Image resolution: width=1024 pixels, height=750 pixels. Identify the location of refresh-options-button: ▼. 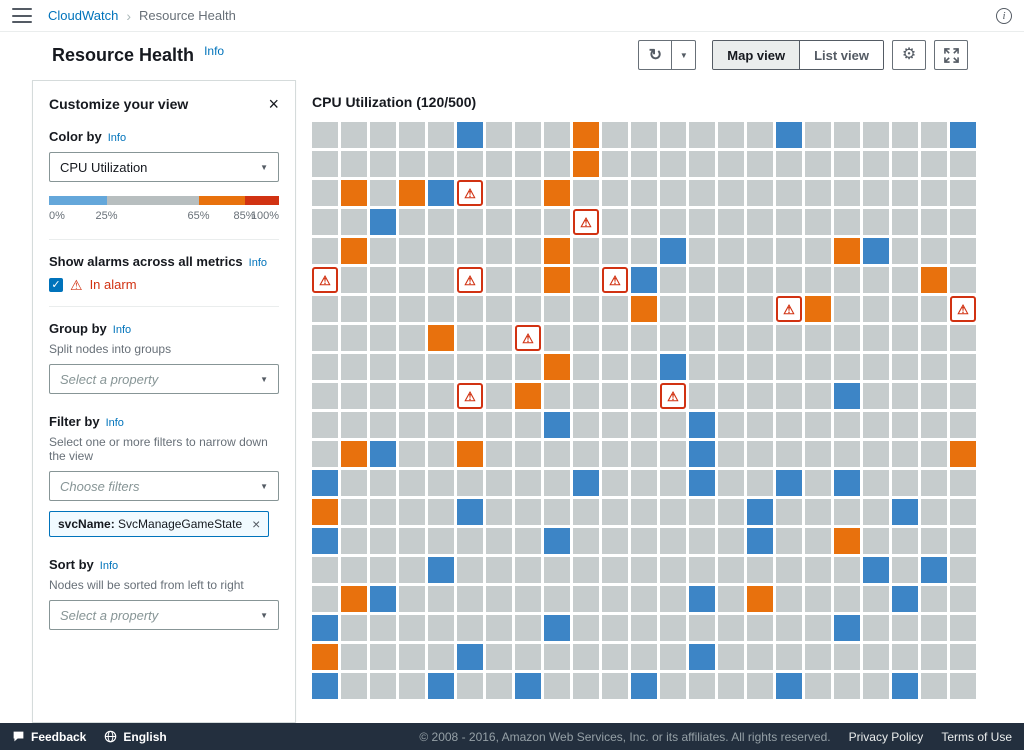
(684, 55).